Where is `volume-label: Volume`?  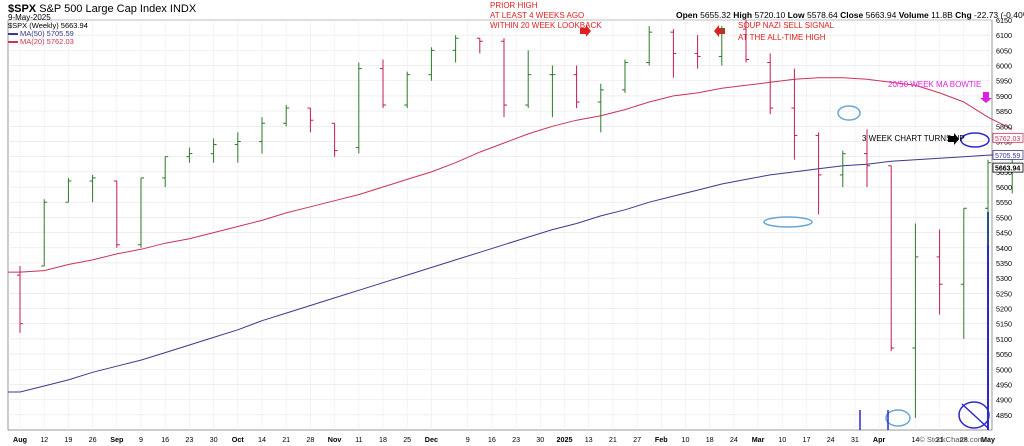 volume-label: Volume is located at coordinates (913, 15).